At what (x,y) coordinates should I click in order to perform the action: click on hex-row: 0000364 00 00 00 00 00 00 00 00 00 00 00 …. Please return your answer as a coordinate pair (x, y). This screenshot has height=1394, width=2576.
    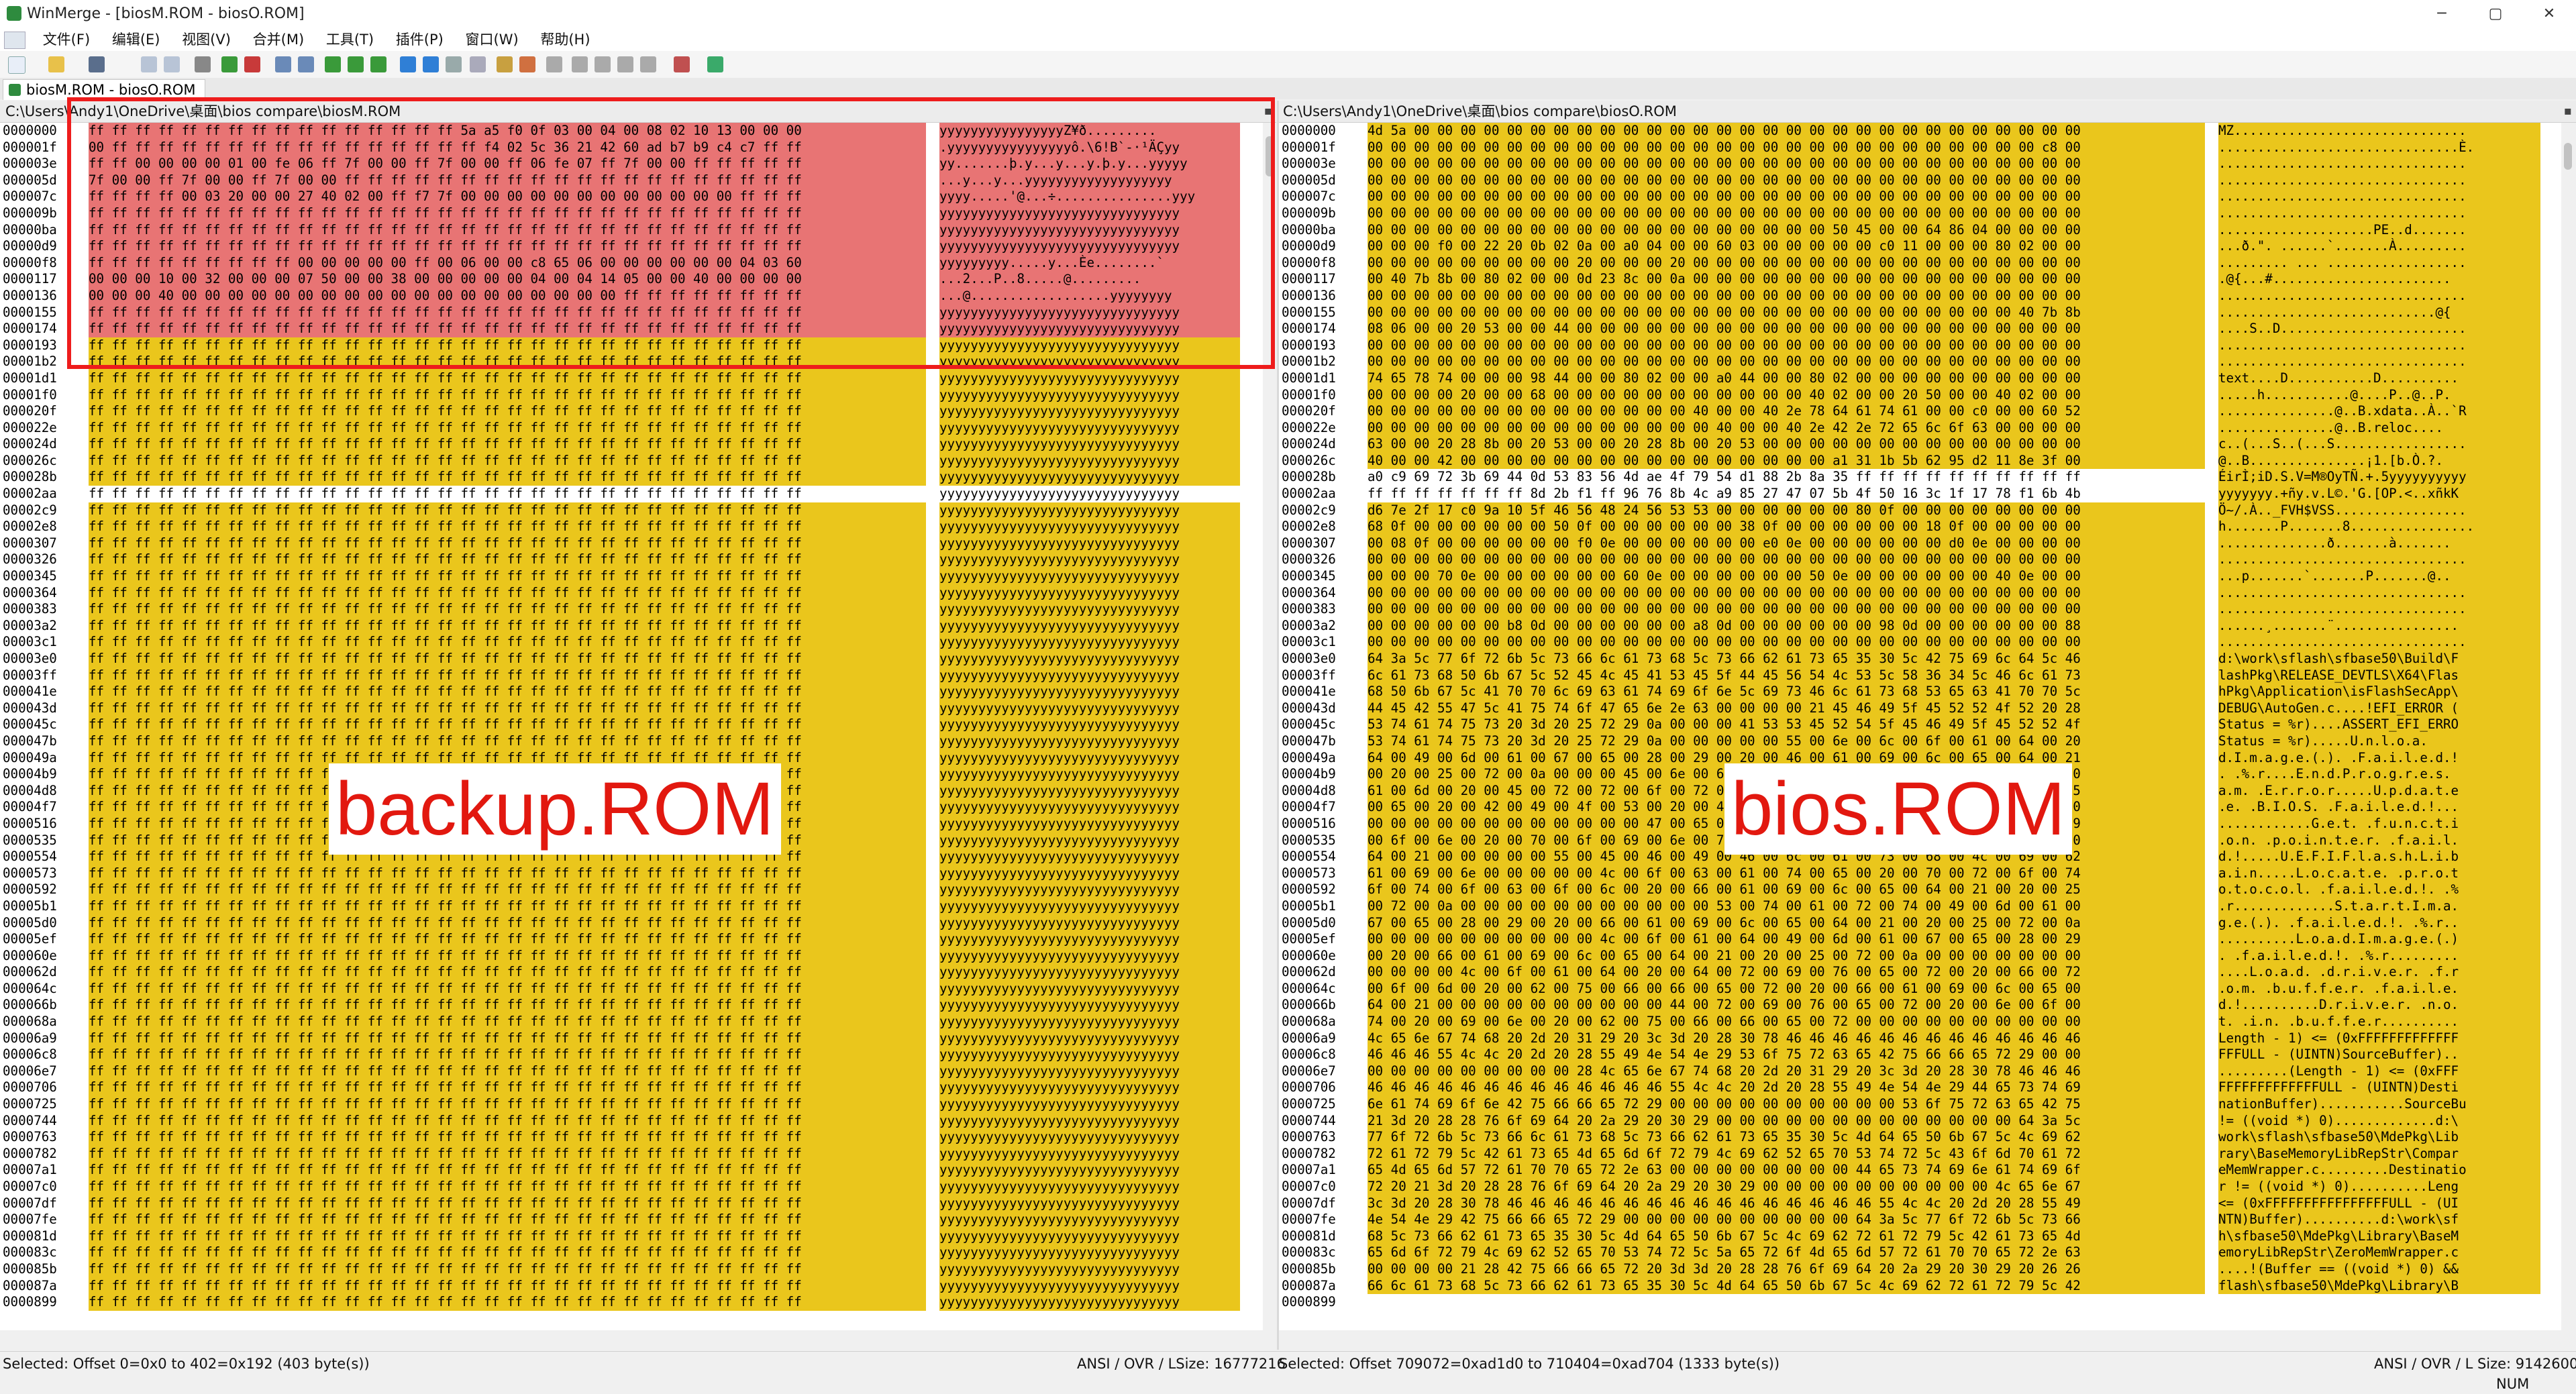
    Looking at the image, I should click on (1909, 593).